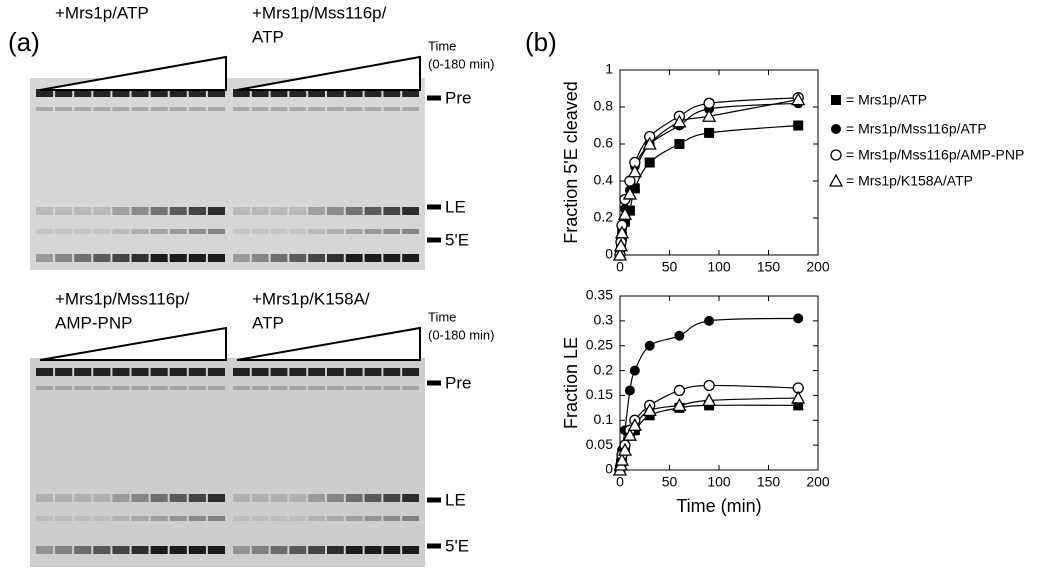  What do you see at coordinates (604, 320) in the screenshot?
I see `y-tick-label: 0.3` at bounding box center [604, 320].